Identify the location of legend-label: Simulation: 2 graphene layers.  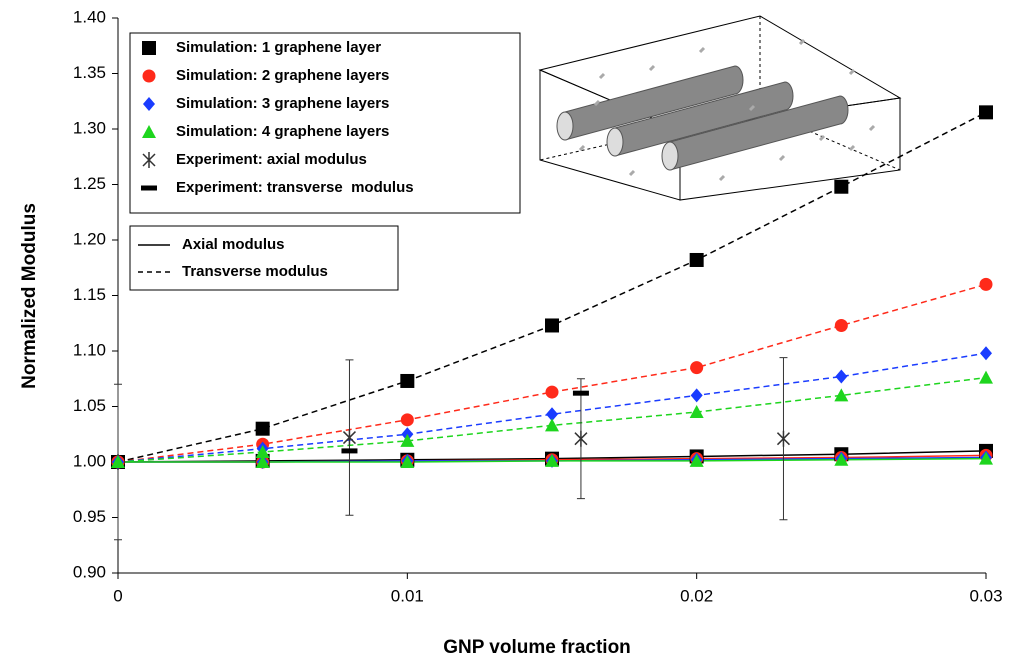
(282, 75).